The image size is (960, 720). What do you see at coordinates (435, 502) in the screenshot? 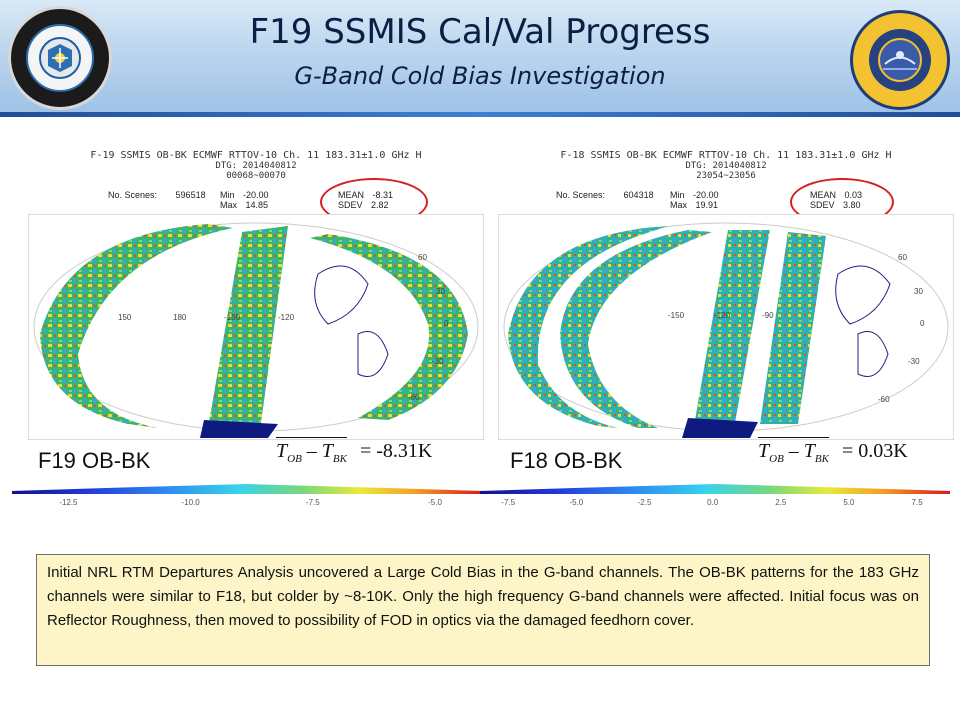
I see `f19-colorbar-tick: -5.0` at bounding box center [435, 502].